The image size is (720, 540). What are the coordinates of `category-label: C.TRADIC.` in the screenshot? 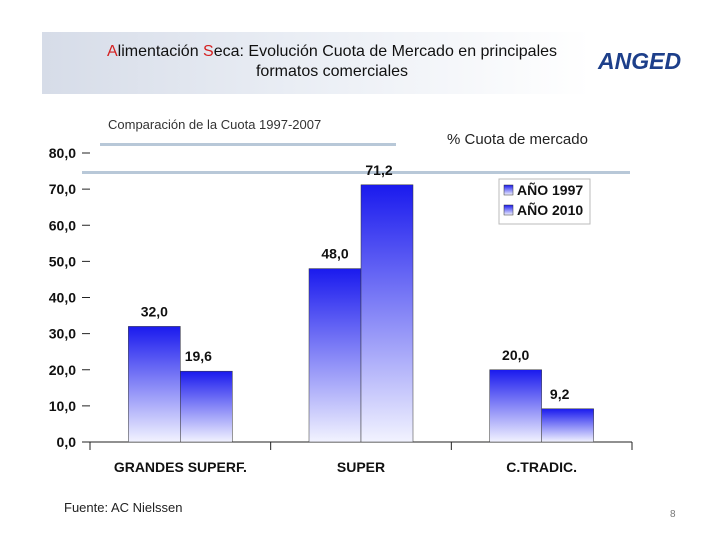 It's located at (541, 467).